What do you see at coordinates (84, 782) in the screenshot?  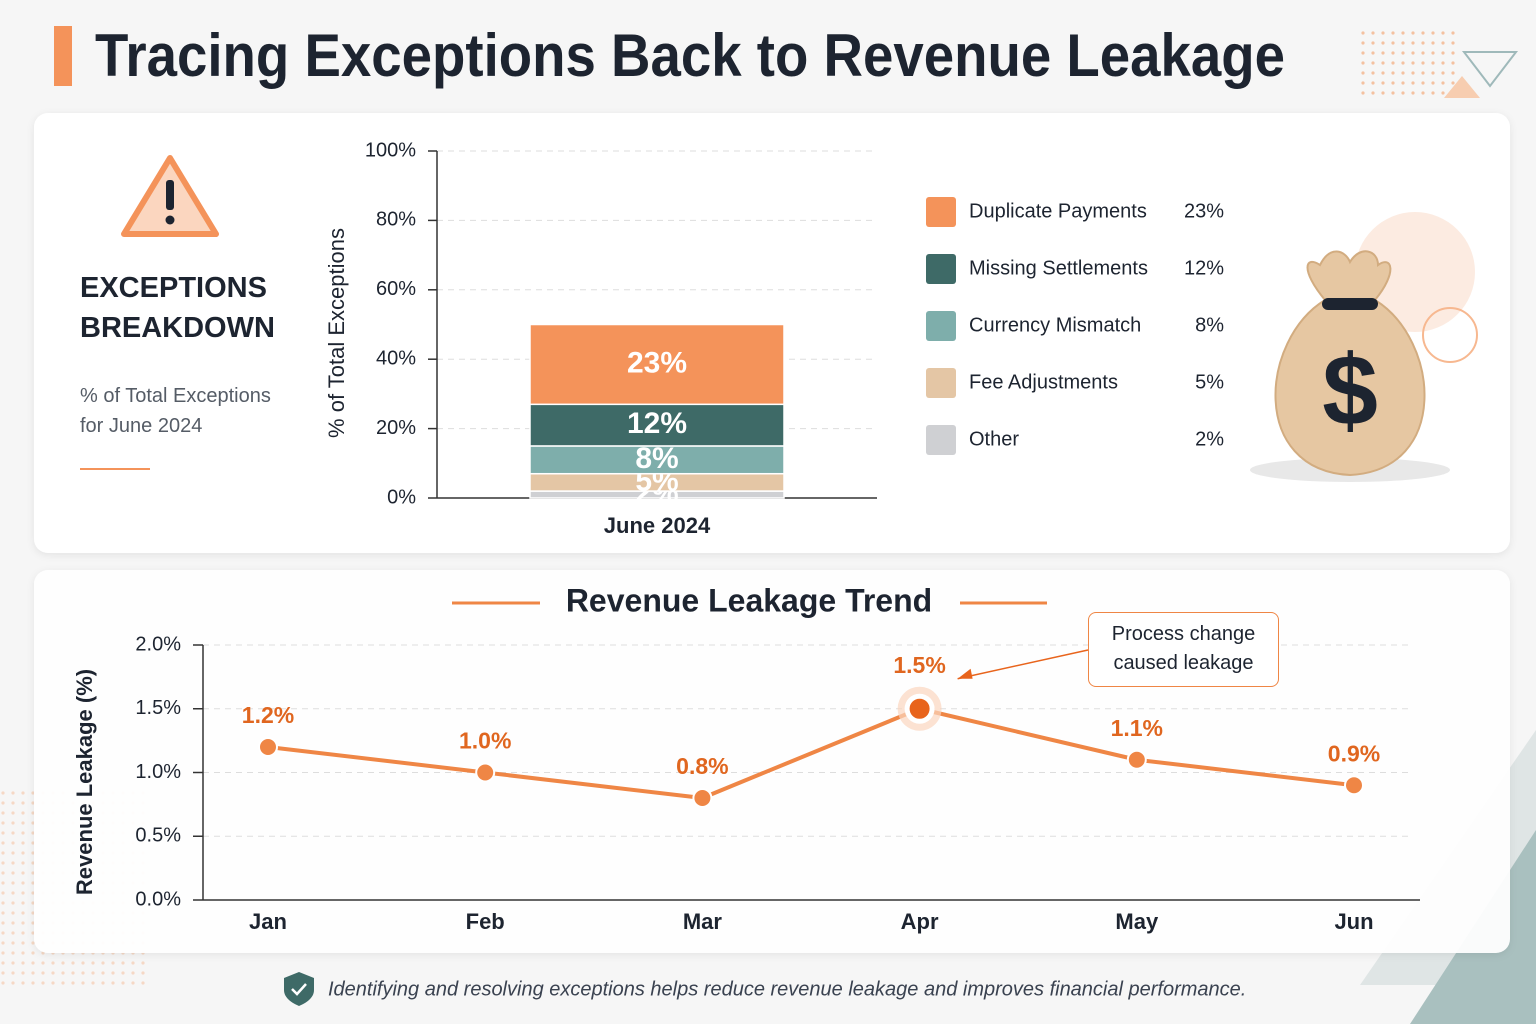 I see `y-axis-label: Revenue Leakage (%)` at bounding box center [84, 782].